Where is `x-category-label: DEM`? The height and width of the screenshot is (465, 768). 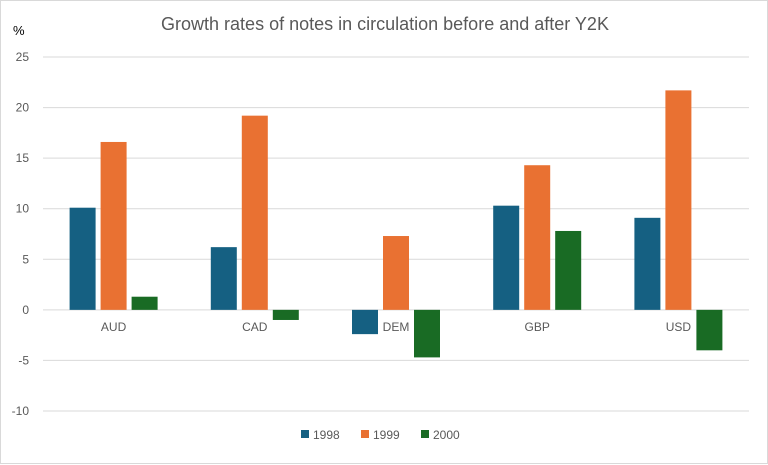
x-category-label: DEM is located at coordinates (396, 327).